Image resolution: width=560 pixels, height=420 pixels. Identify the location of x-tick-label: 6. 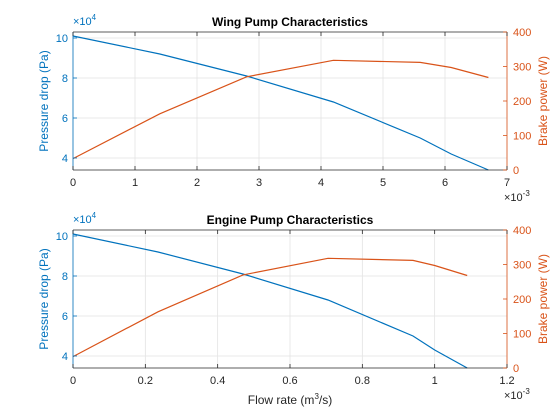
(445, 183).